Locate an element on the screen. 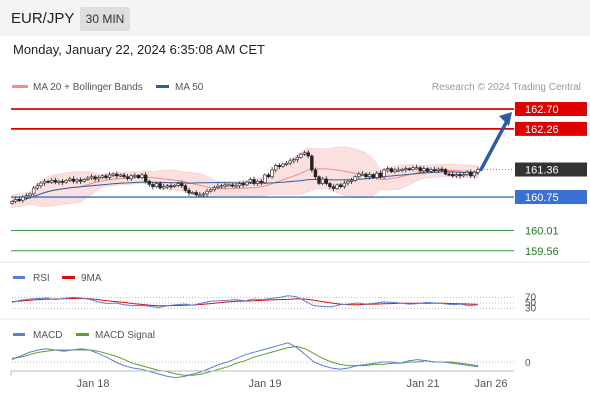 This screenshot has height=400, width=590. currency-pair-title: EUR/JPY is located at coordinates (43, 18).